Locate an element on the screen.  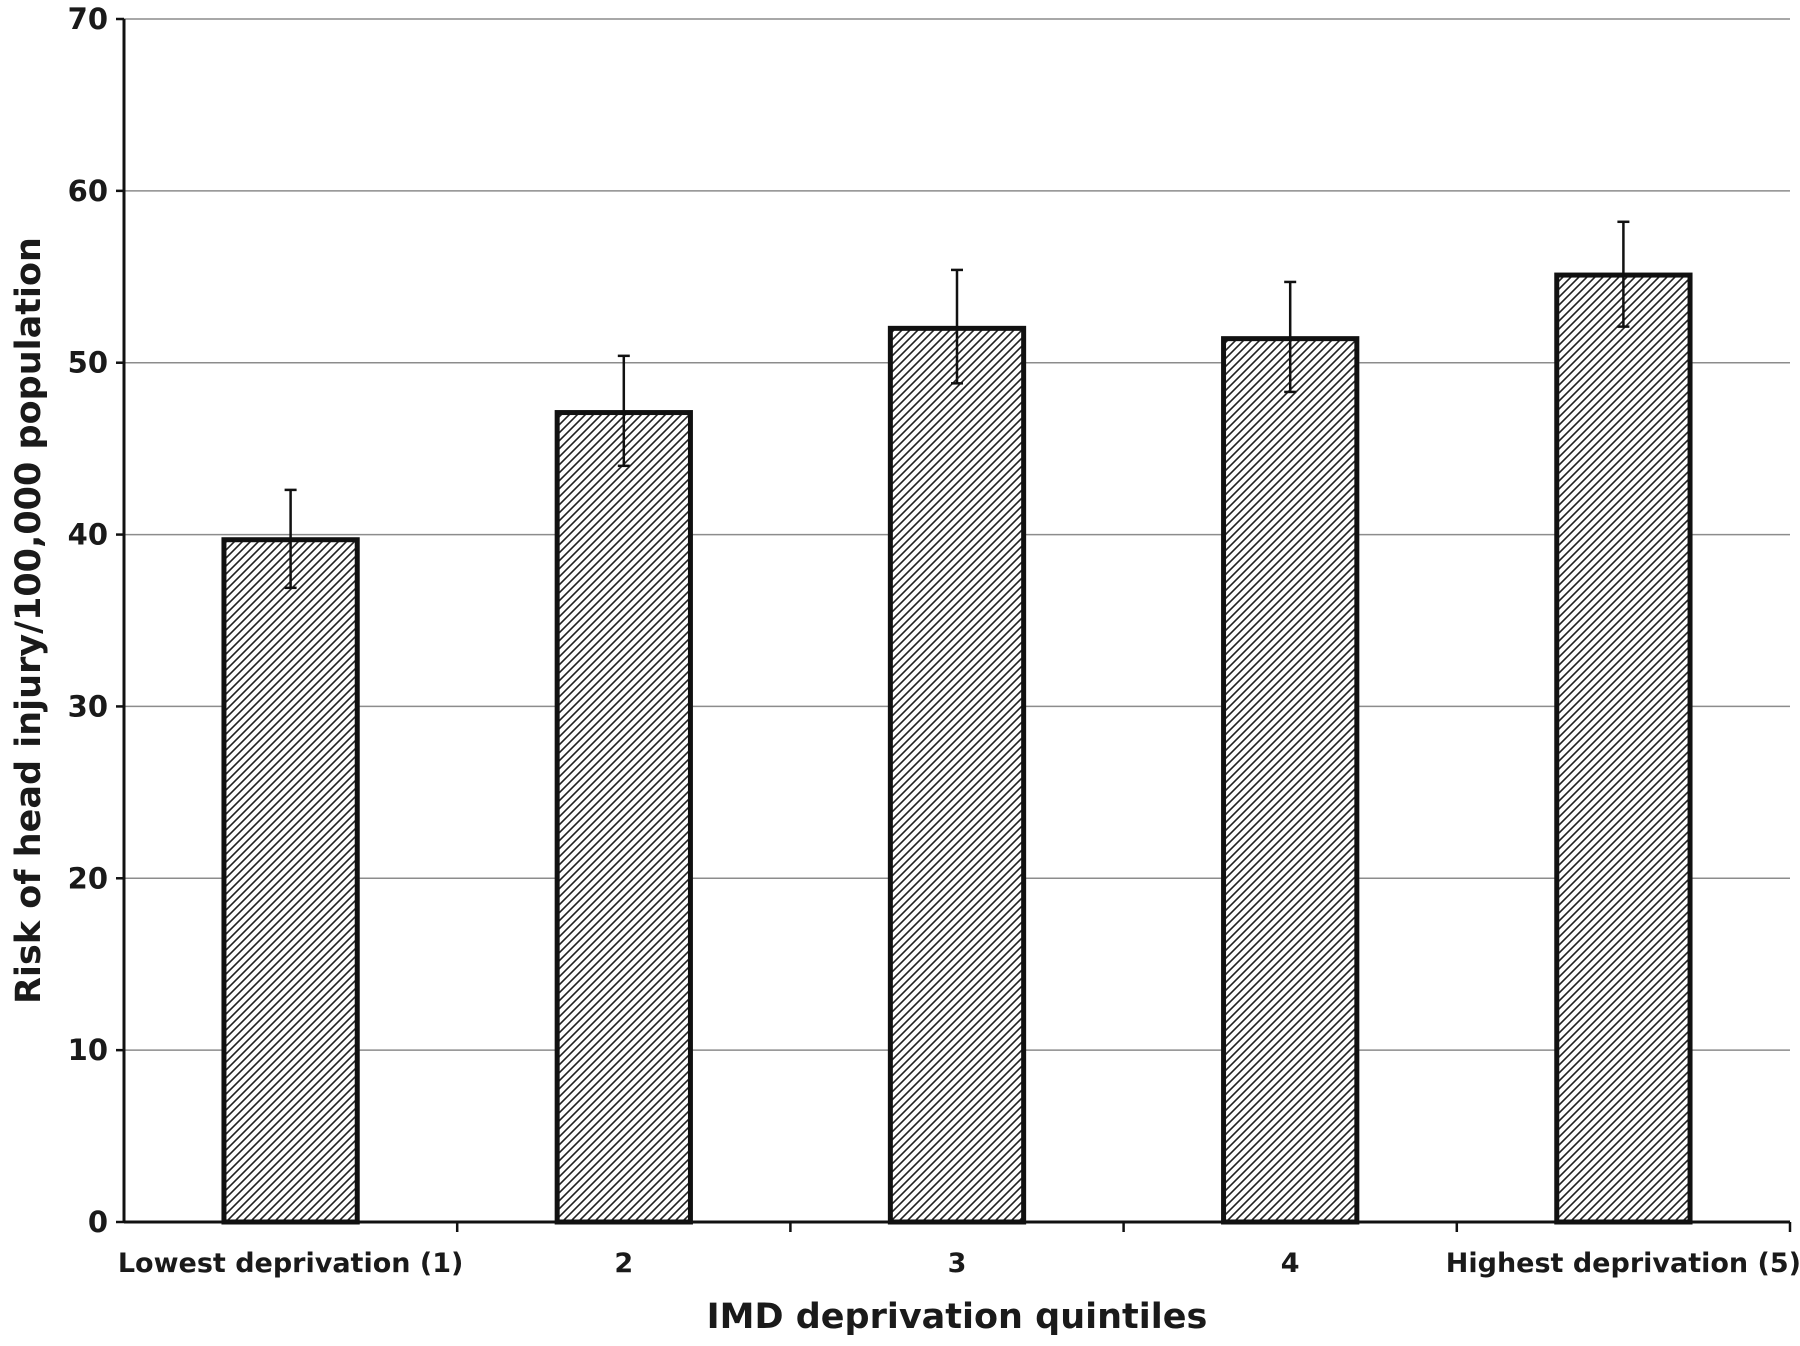
x-tick-label: 3 is located at coordinates (957, 1263).